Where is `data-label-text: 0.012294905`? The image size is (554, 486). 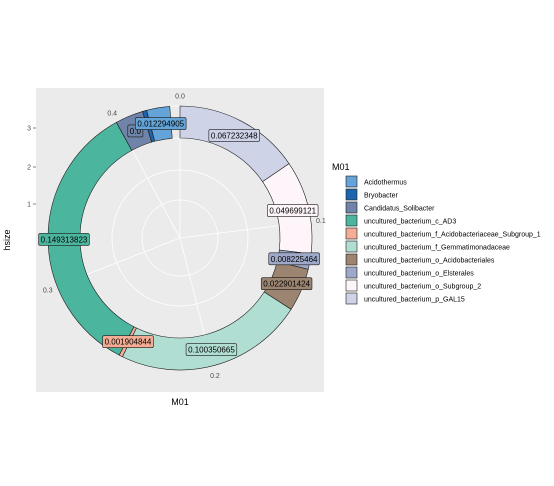 data-label-text: 0.012294905 is located at coordinates (160, 124).